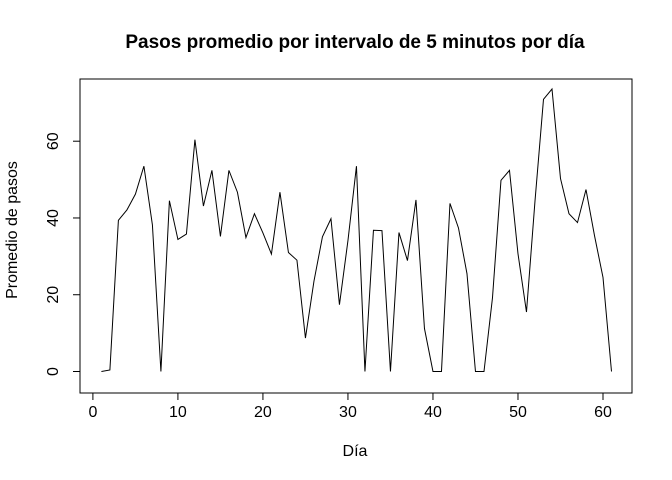 The width and height of the screenshot is (672, 480). What do you see at coordinates (53, 295) in the screenshot?
I see `y-tick-label: 20` at bounding box center [53, 295].